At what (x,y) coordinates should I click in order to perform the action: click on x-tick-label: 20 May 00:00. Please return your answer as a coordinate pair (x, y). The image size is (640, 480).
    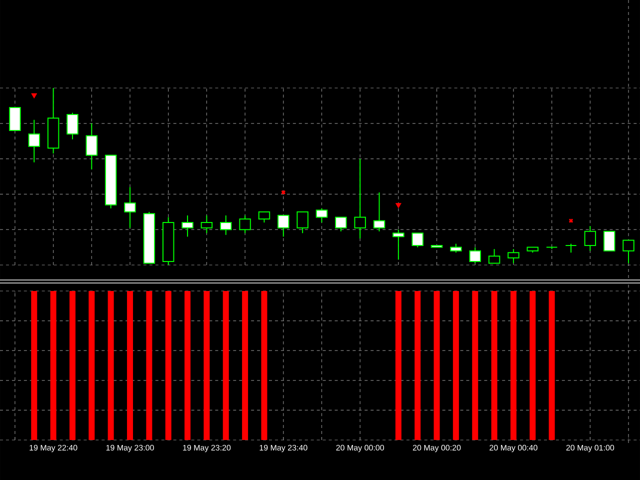
    Looking at the image, I should click on (360, 448).